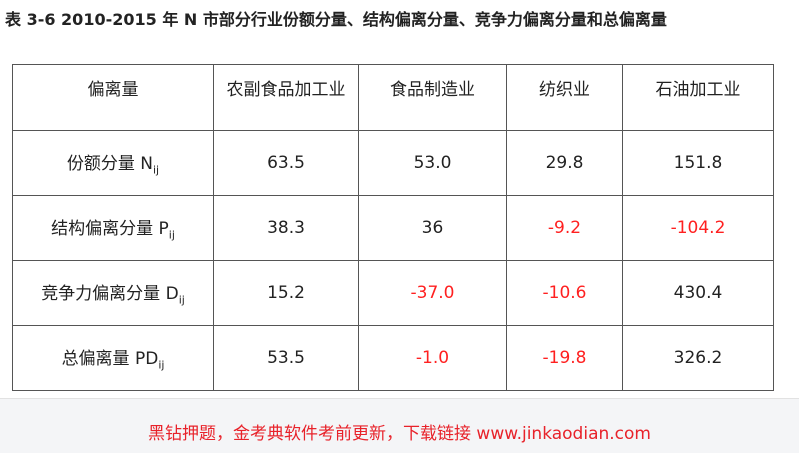 The image size is (799, 453). Describe the element at coordinates (432, 293) in the screenshot. I see `value-cell: -37.0` at that location.